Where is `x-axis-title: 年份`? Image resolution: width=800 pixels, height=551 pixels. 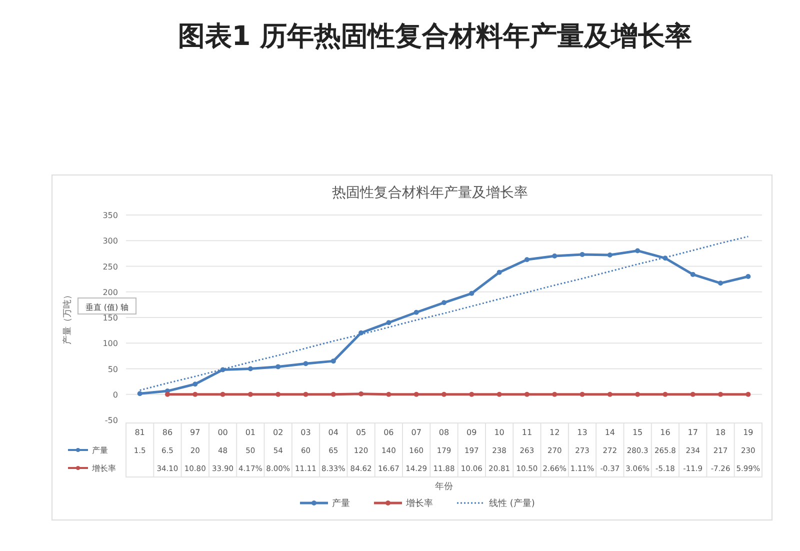 x-axis-title: 年份 is located at coordinates (444, 486).